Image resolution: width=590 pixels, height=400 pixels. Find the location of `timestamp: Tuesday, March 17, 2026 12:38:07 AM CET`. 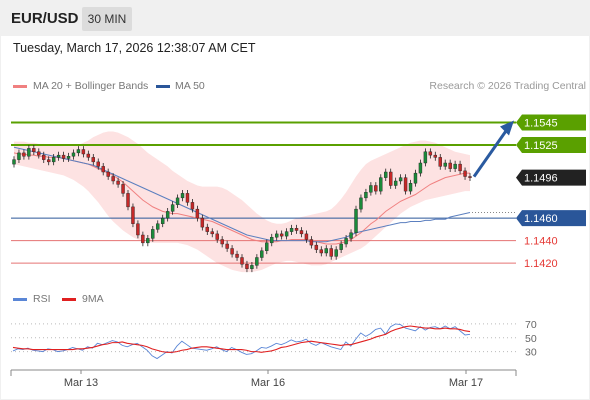

timestamp: Tuesday, March 17, 2026 12:38:07 AM CET is located at coordinates (134, 48).